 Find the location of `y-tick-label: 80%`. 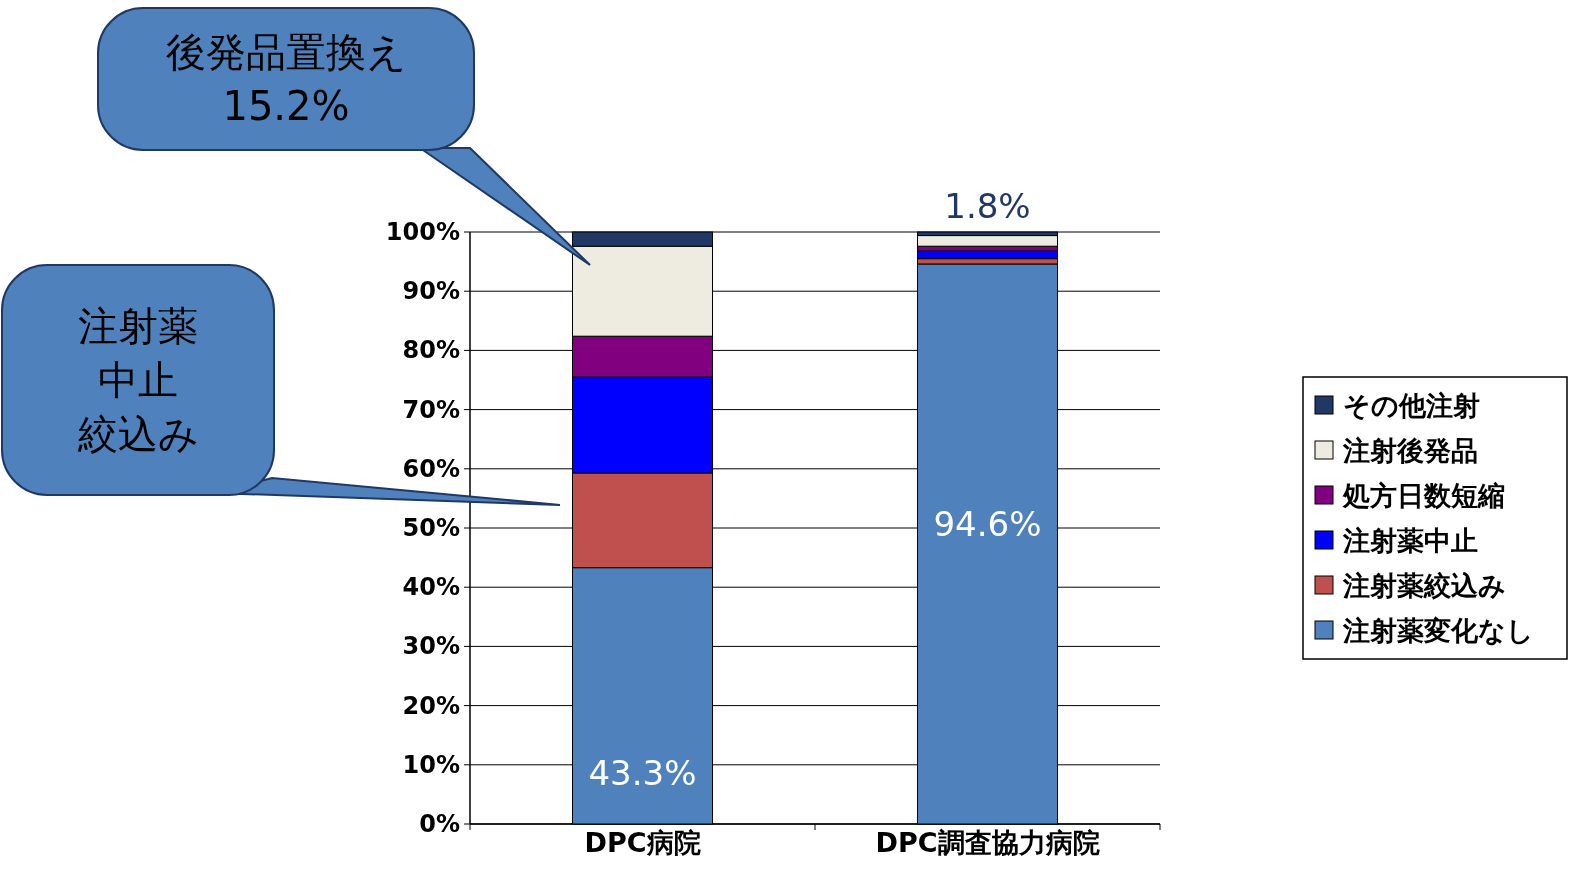

y-tick-label: 80% is located at coordinates (431, 350).